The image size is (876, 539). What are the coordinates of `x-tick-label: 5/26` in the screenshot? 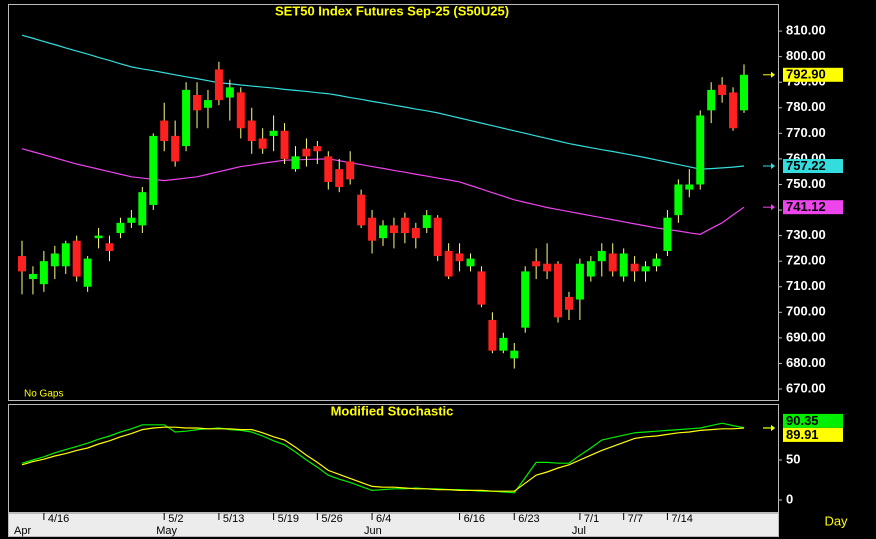 It's located at (331, 519).